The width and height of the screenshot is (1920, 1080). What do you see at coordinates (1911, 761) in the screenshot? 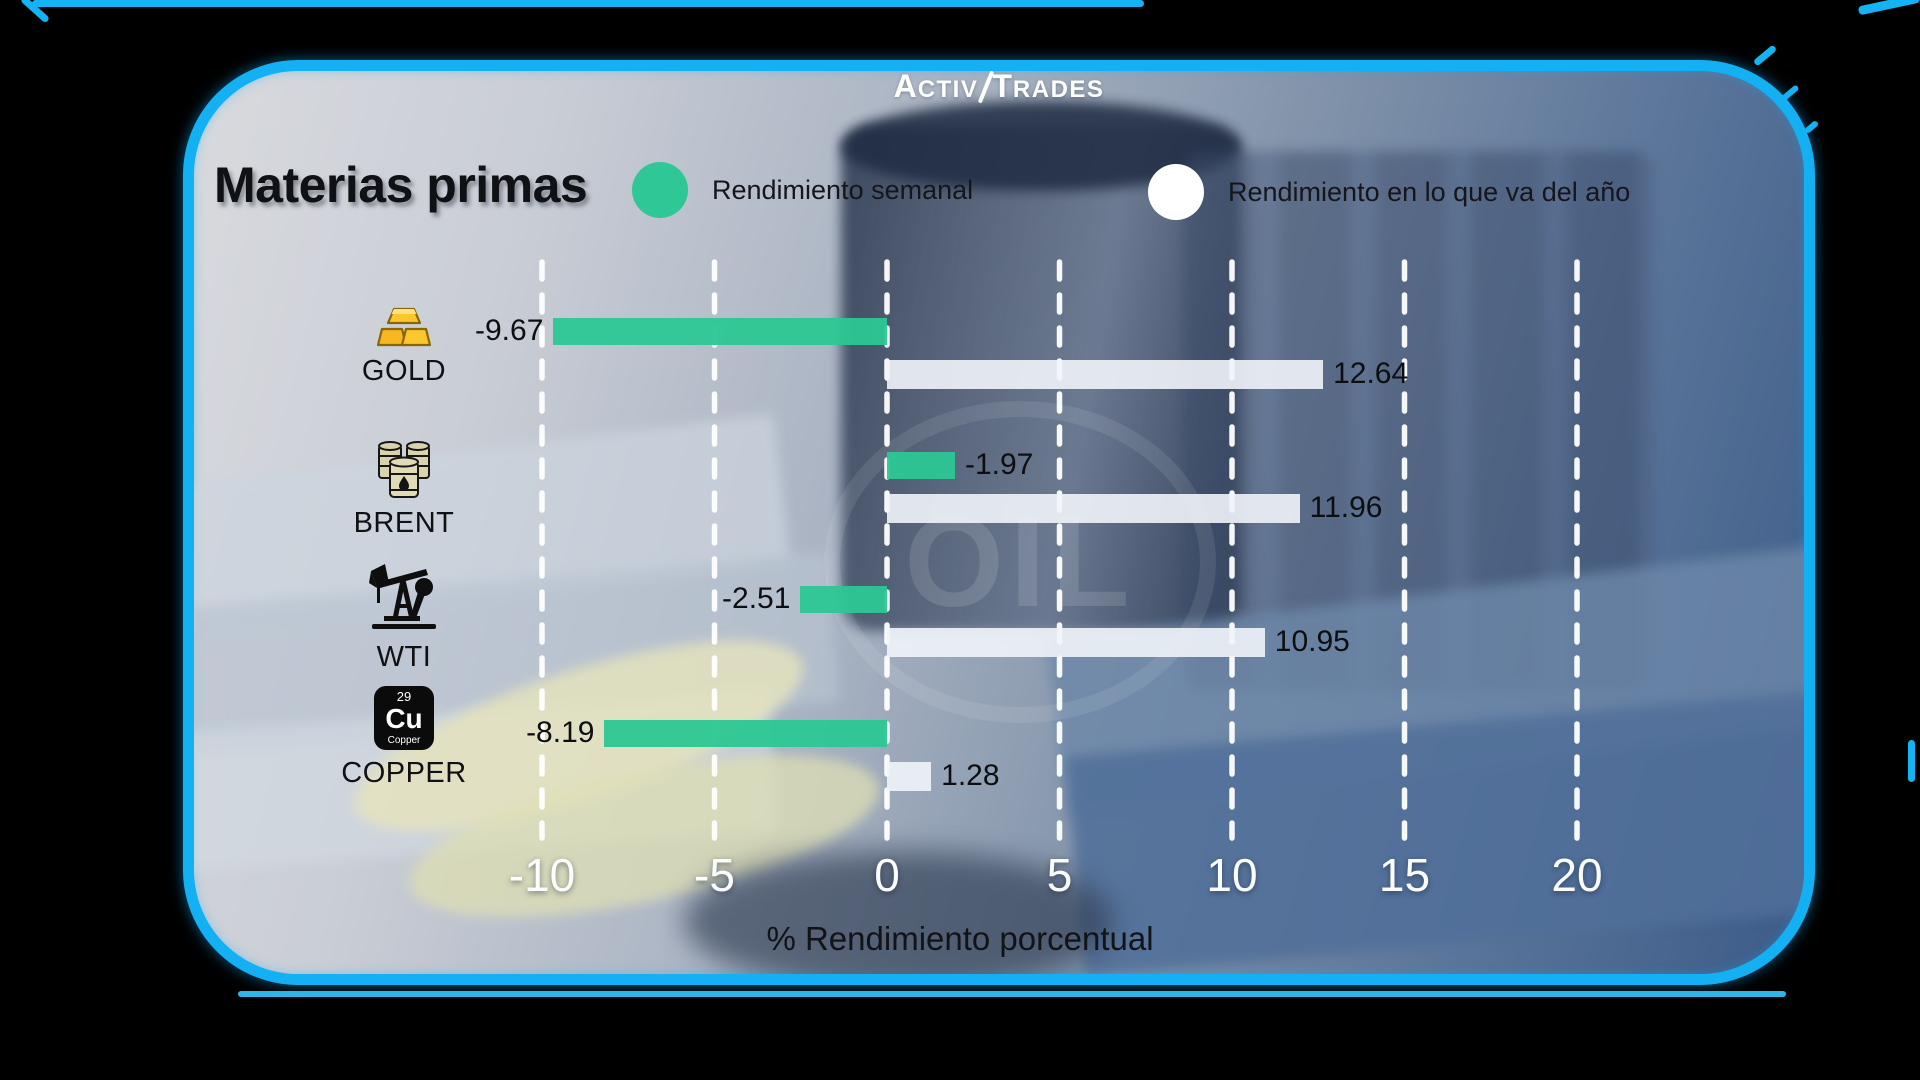
I see `right-accent` at bounding box center [1911, 761].